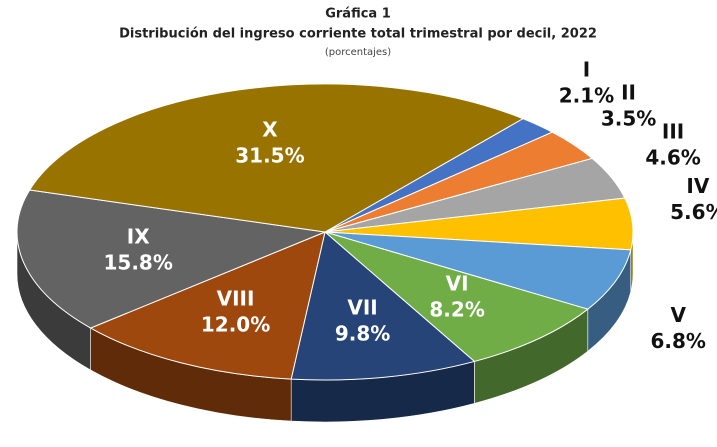  Describe the element at coordinates (628, 93) in the screenshot. I see `slice-category: II` at that location.